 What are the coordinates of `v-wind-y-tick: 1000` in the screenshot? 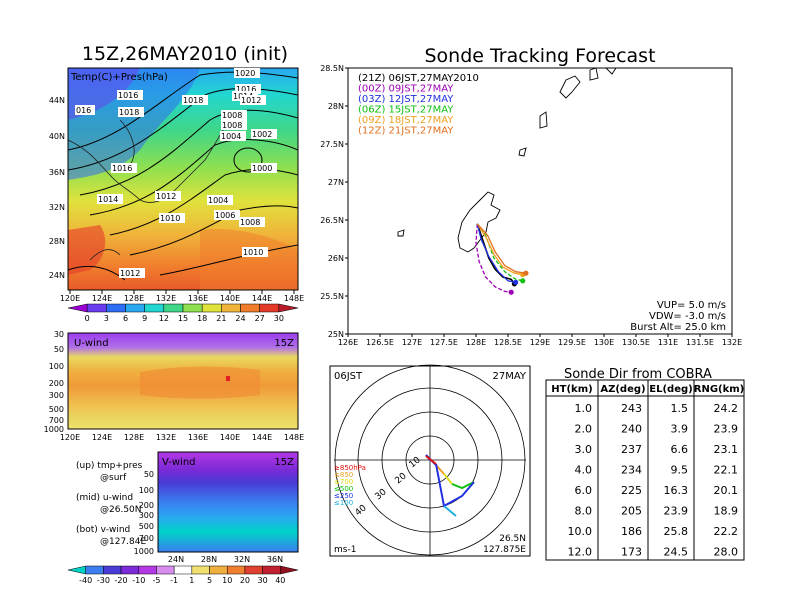 It's located at (144, 551).